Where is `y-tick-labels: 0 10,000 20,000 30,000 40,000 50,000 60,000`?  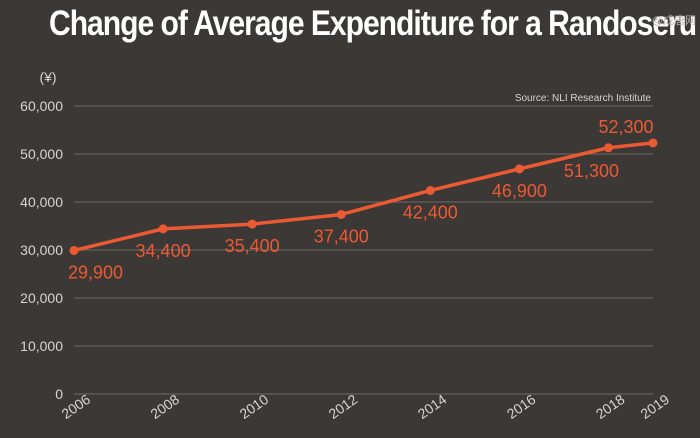
y-tick-labels: 0 10,000 20,000 30,000 40,000 50,000 60,000 is located at coordinates (41, 250).